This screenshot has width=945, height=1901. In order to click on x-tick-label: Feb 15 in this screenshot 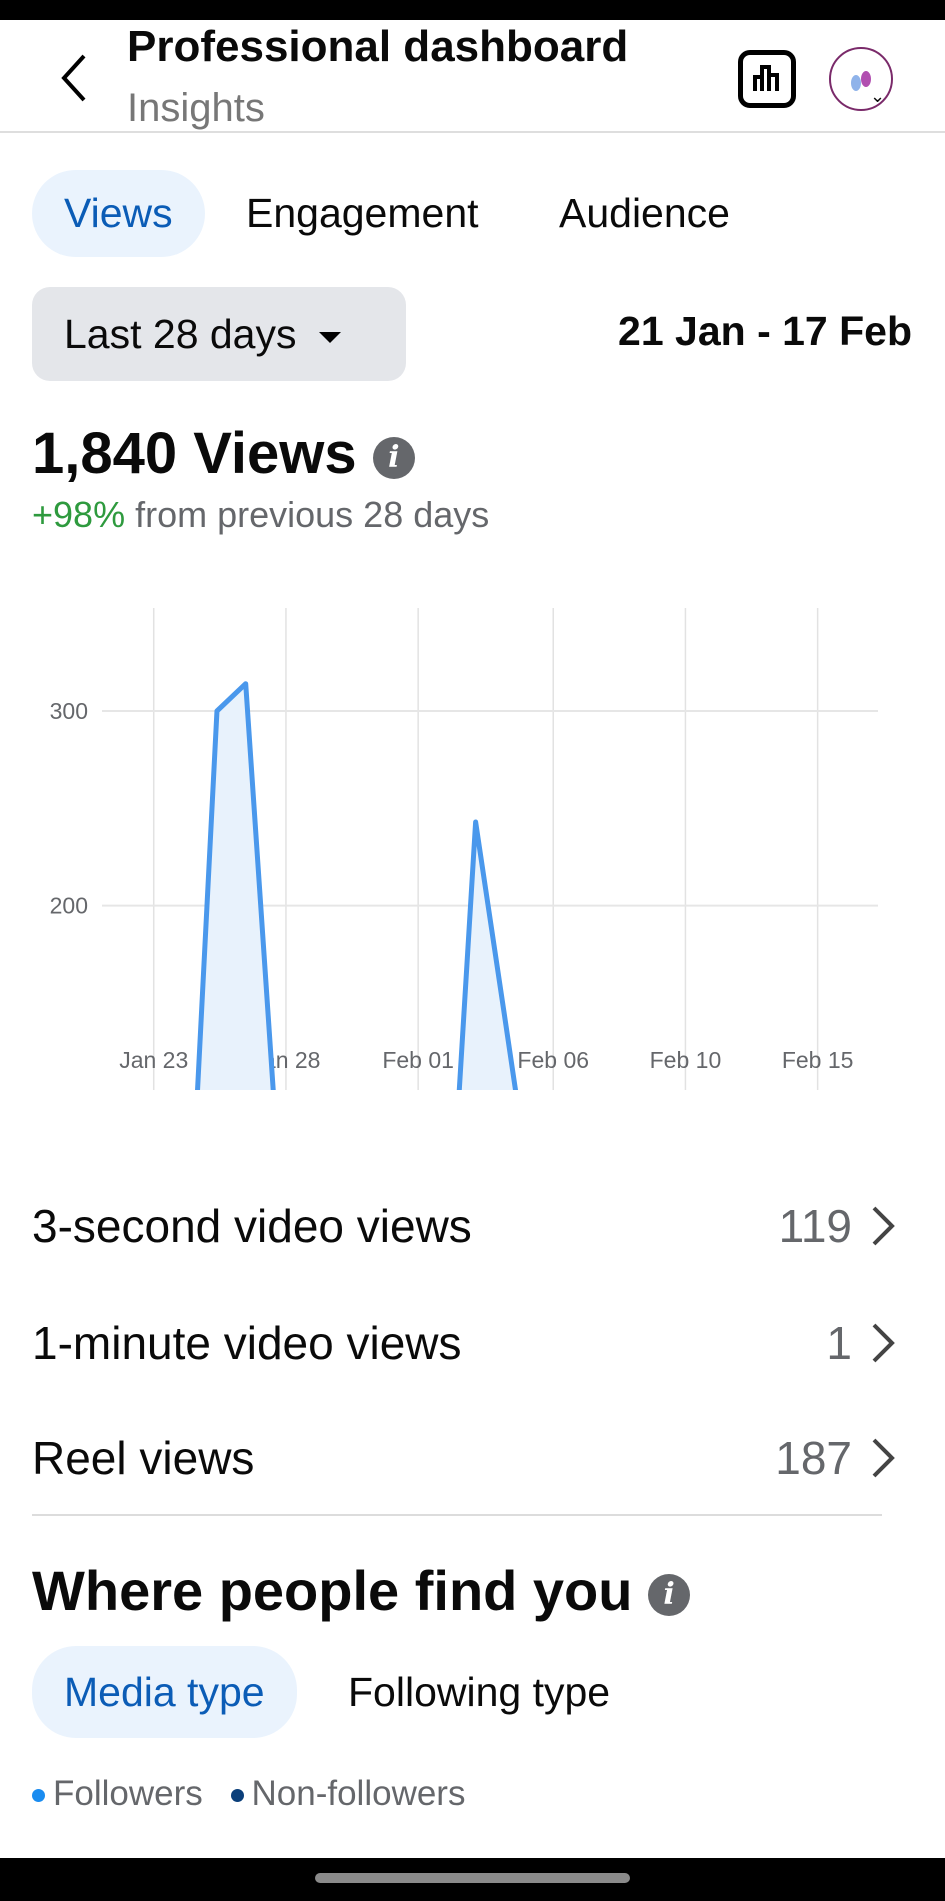, I will do `click(818, 1060)`.